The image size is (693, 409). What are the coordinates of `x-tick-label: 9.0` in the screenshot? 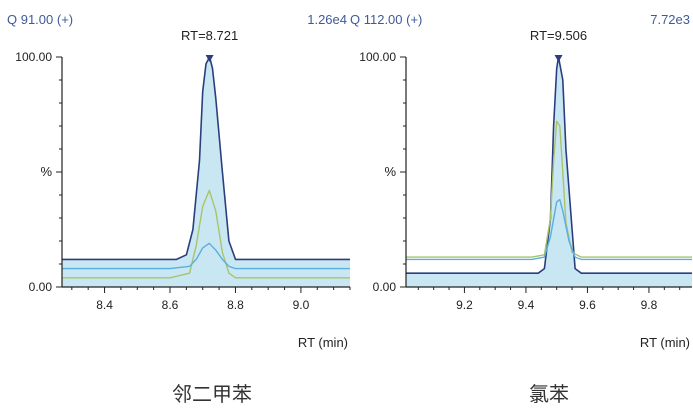 It's located at (301, 305).